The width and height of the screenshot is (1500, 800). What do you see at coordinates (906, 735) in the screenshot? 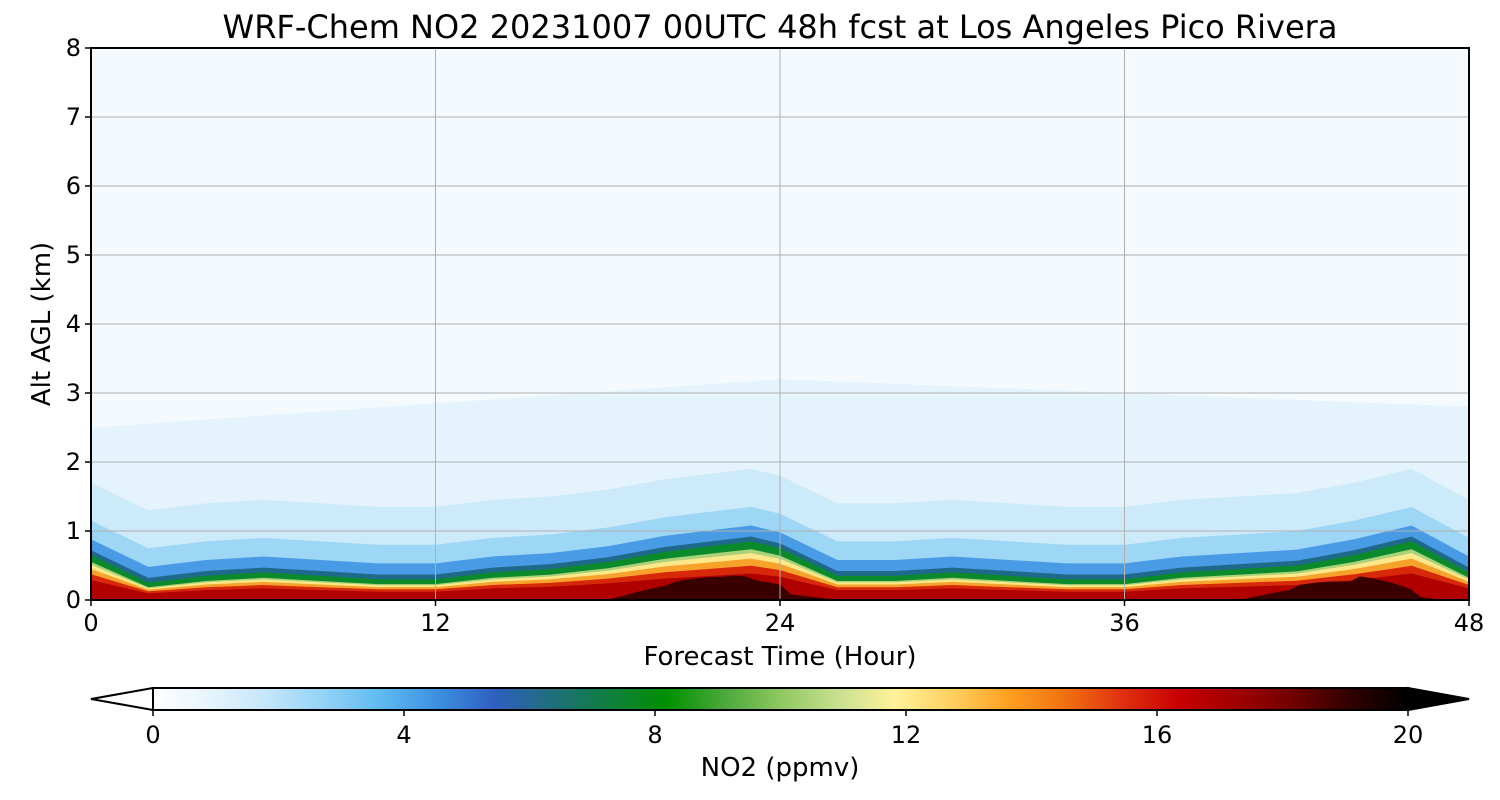
I see `colorbar-tick-label: 12` at bounding box center [906, 735].